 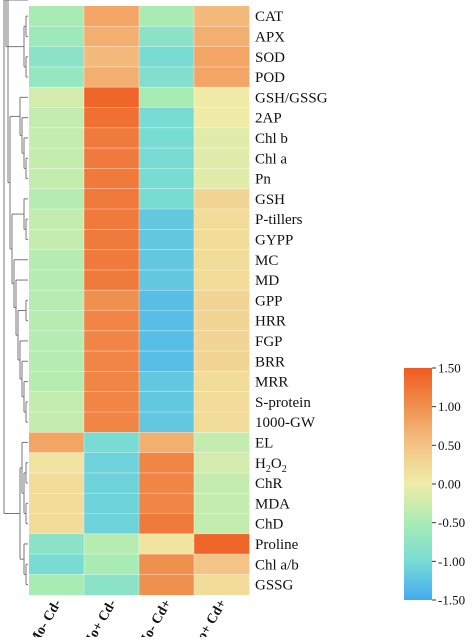 I want to click on row-label: 2AP, so click(x=268, y=119).